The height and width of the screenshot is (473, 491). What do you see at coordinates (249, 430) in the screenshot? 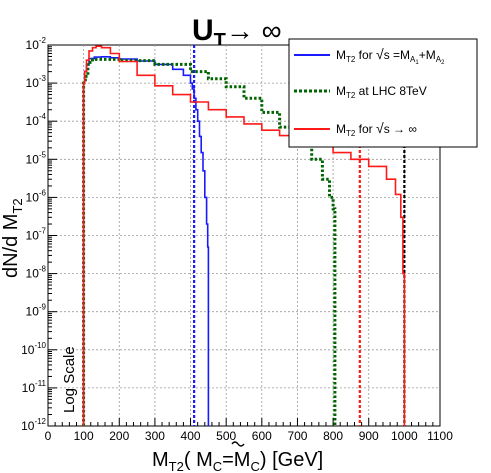
I see `x-axis-ticks: 0 100 200 300 400 500 600 700 800 900 1000 1100` at bounding box center [249, 430].